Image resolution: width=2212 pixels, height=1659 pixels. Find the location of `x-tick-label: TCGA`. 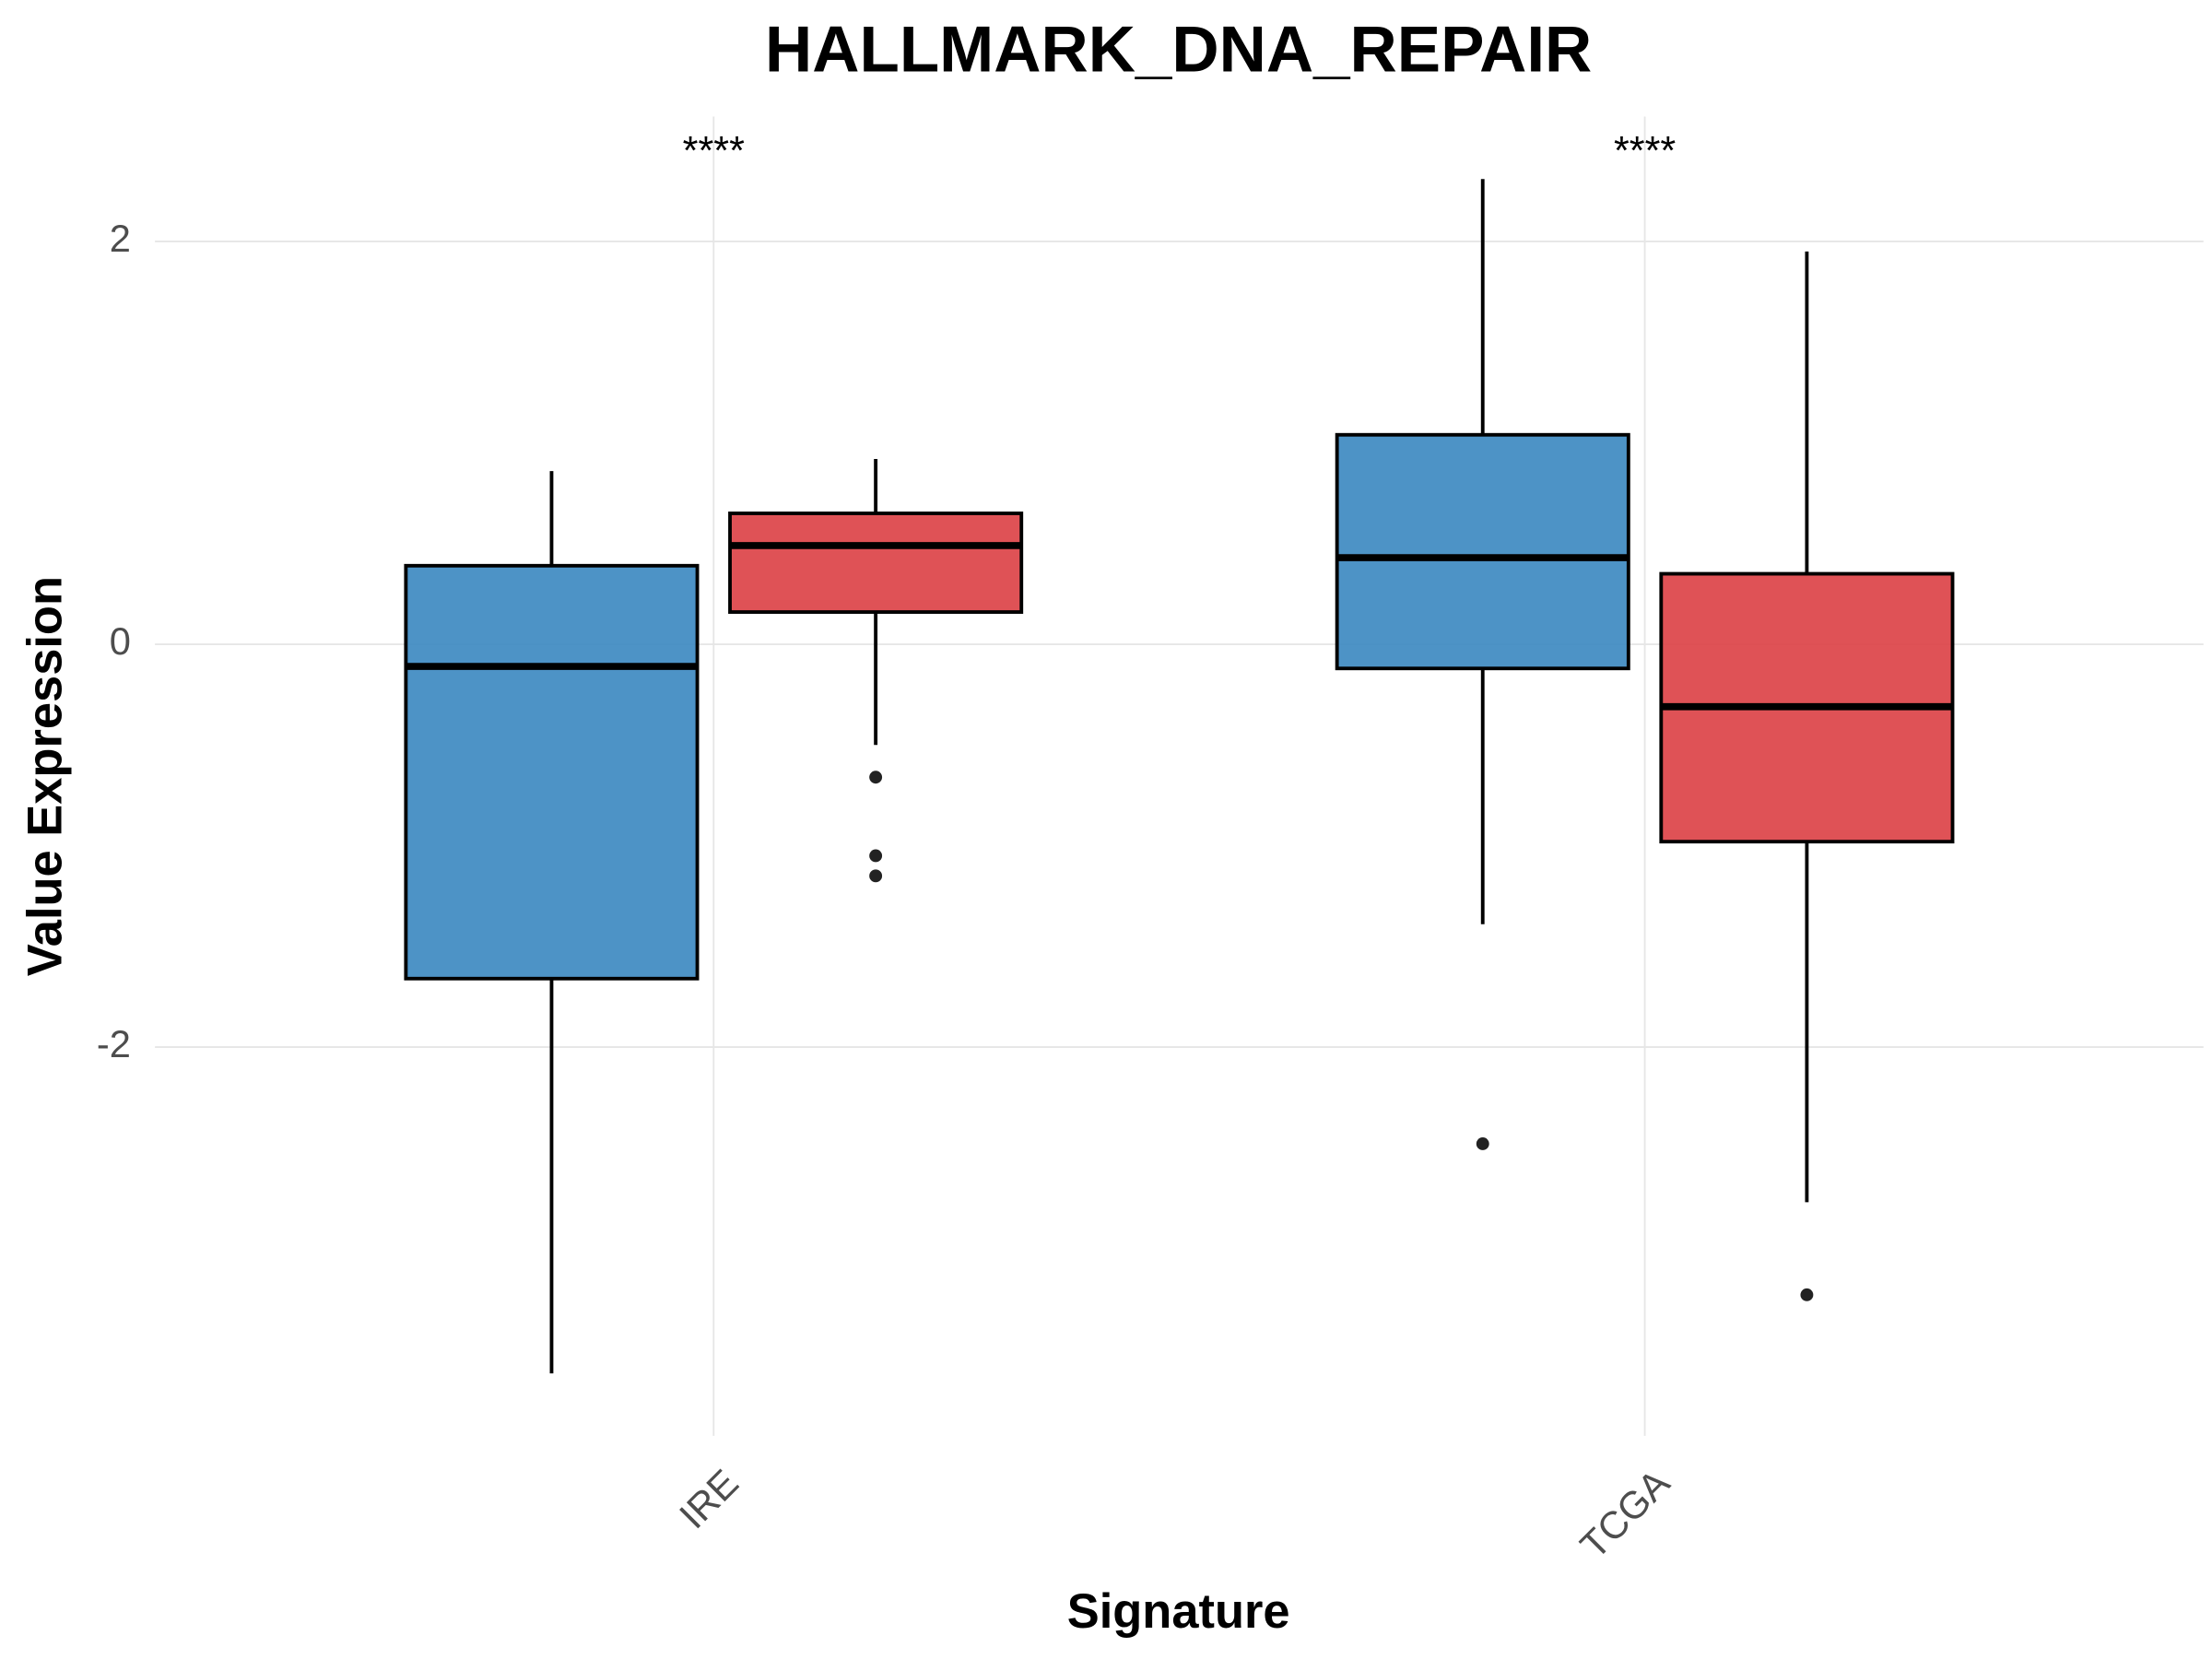

x-tick-label: TCGA is located at coordinates (1624, 1514).